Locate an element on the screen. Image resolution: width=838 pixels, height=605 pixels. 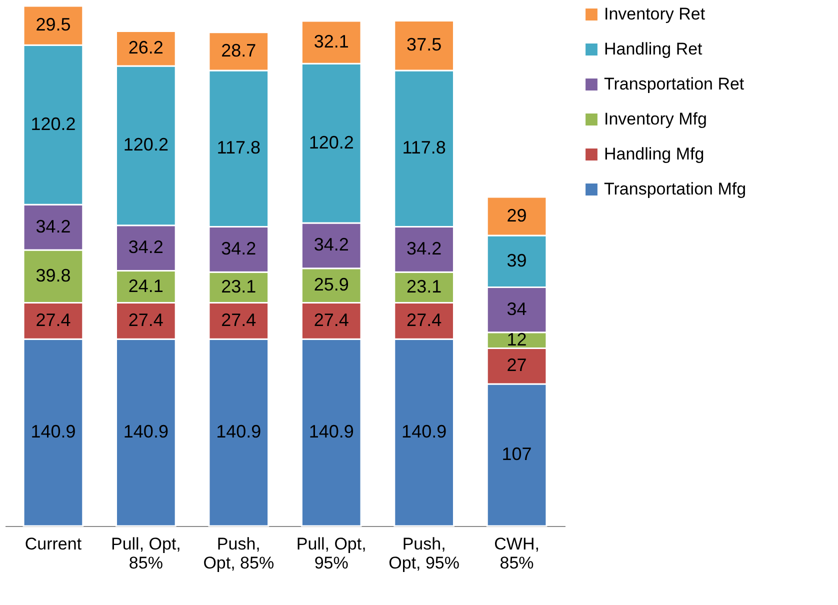
x-tick-label: Push, Opt, 85% is located at coordinates (238, 553).